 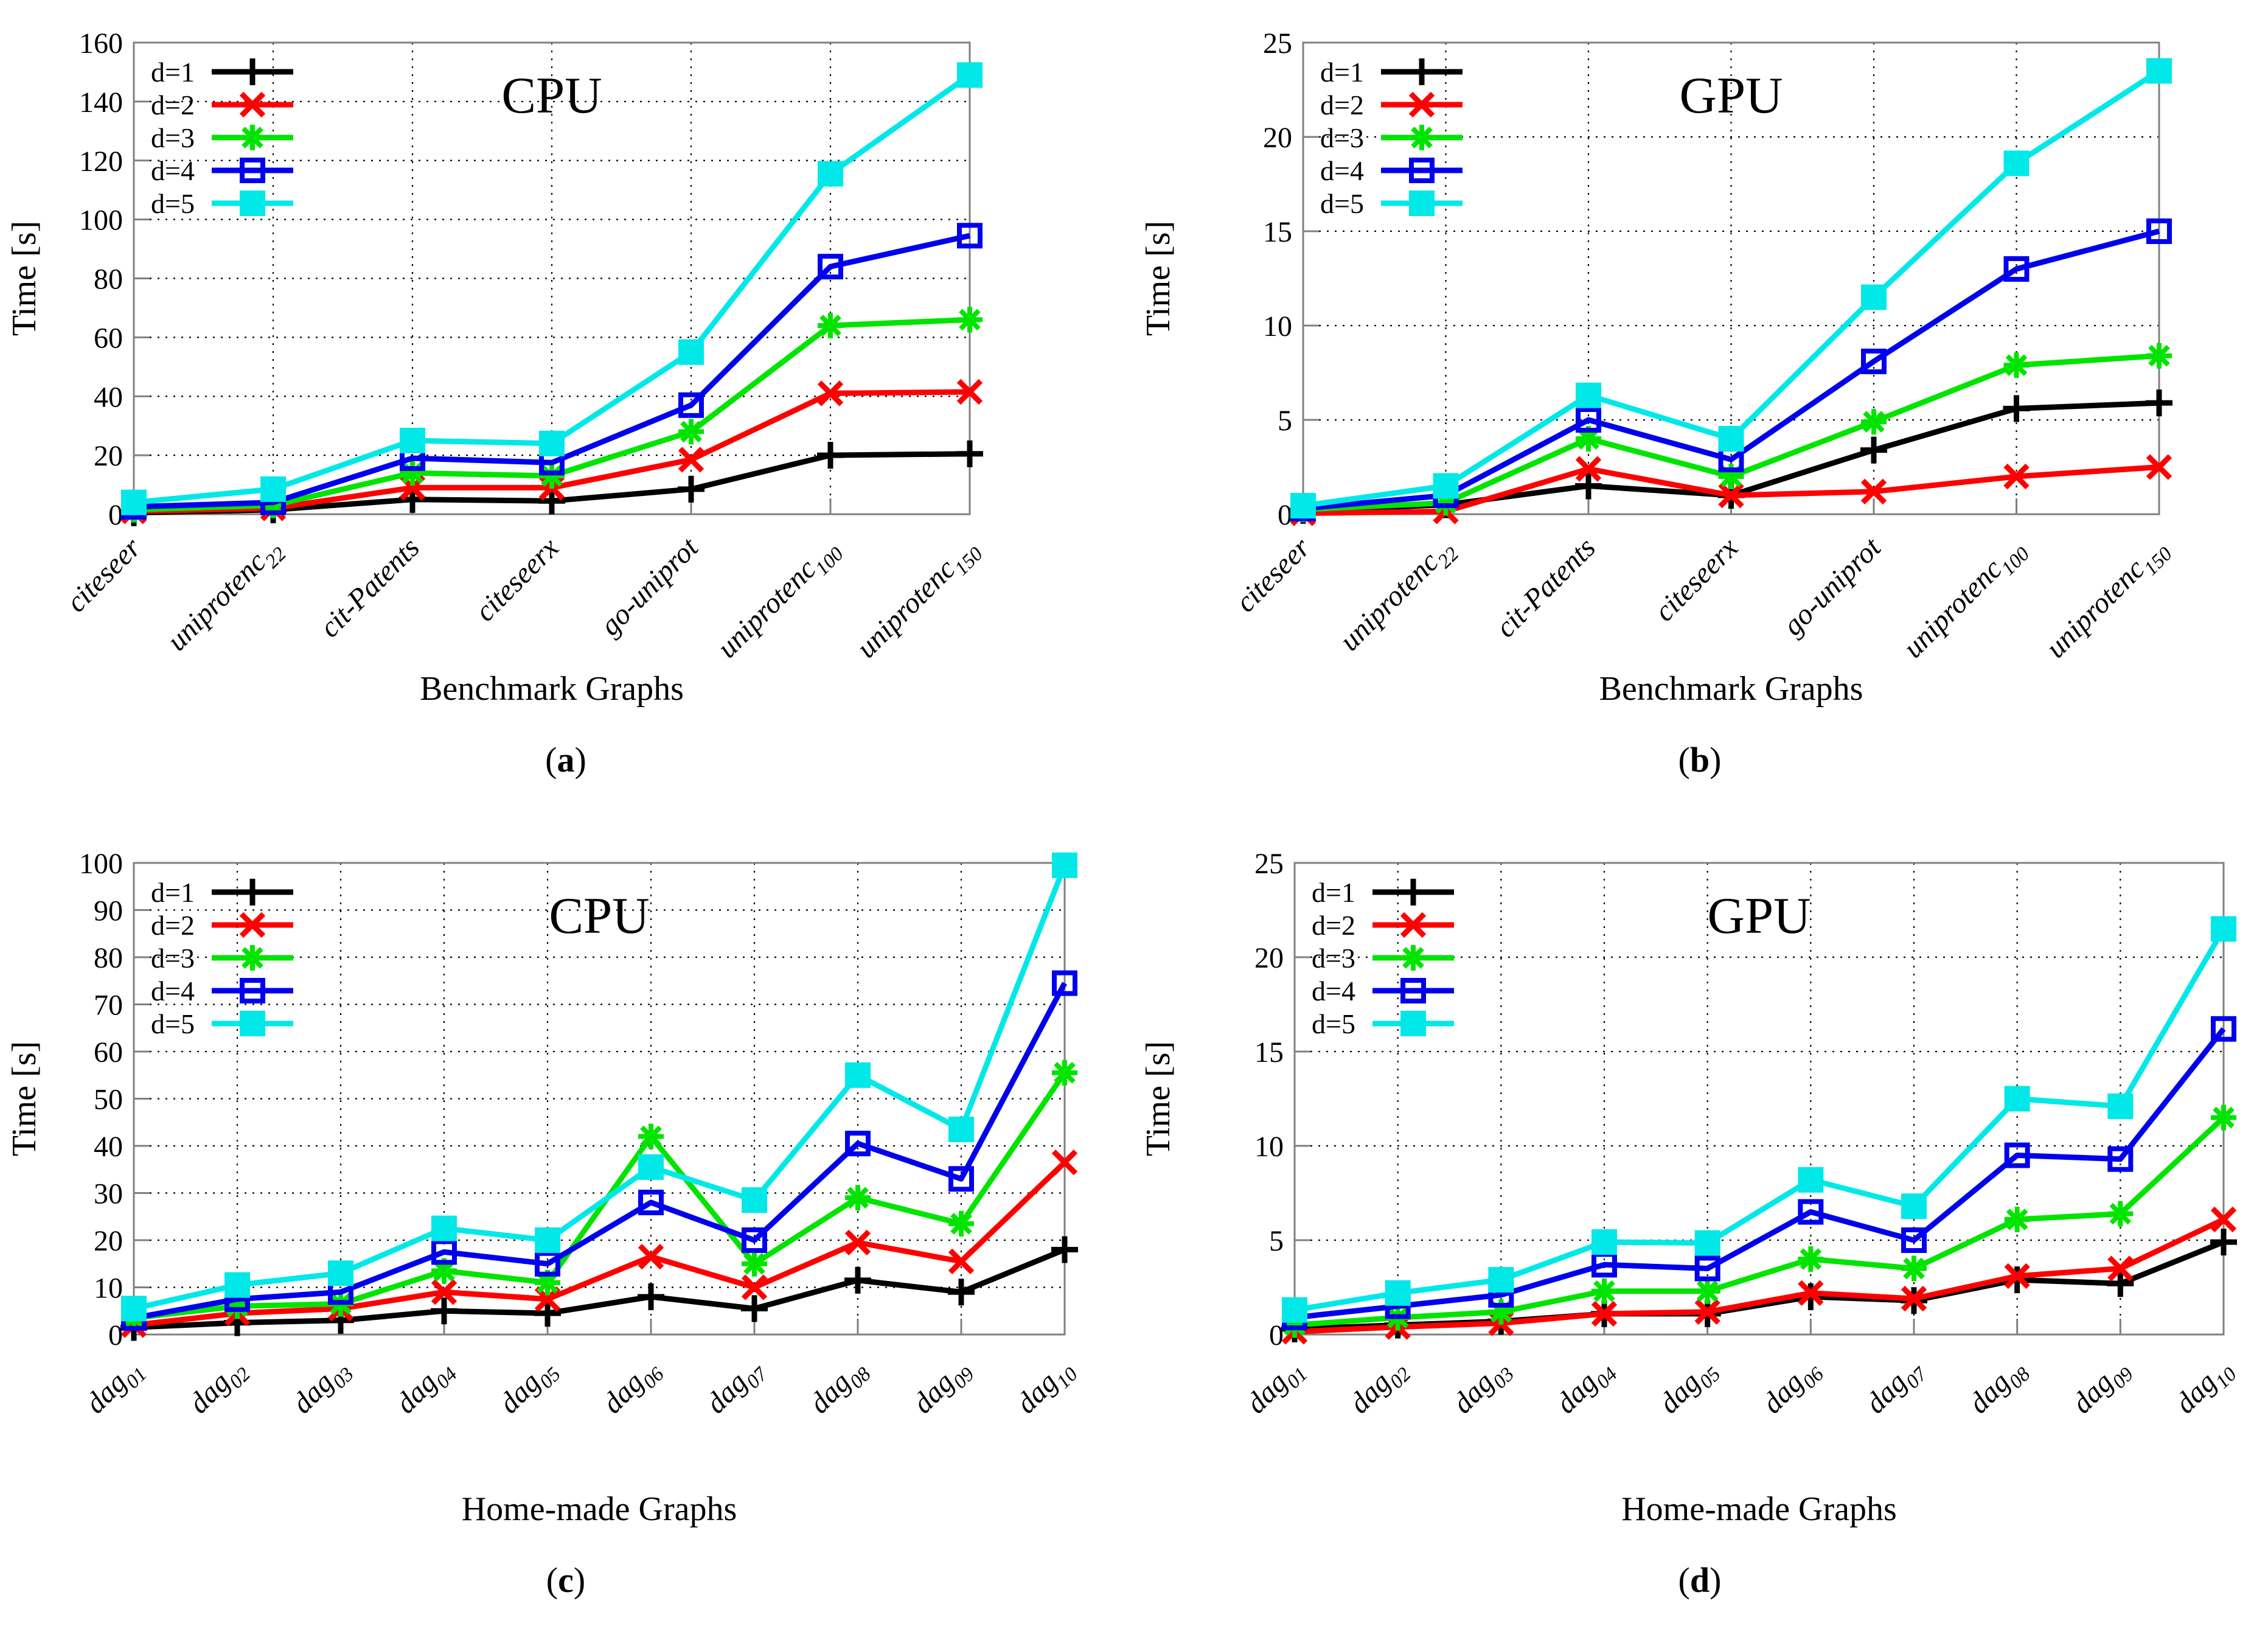 What do you see at coordinates (1545, 587) in the screenshot?
I see `x-tick-label: cit-Patents` at bounding box center [1545, 587].